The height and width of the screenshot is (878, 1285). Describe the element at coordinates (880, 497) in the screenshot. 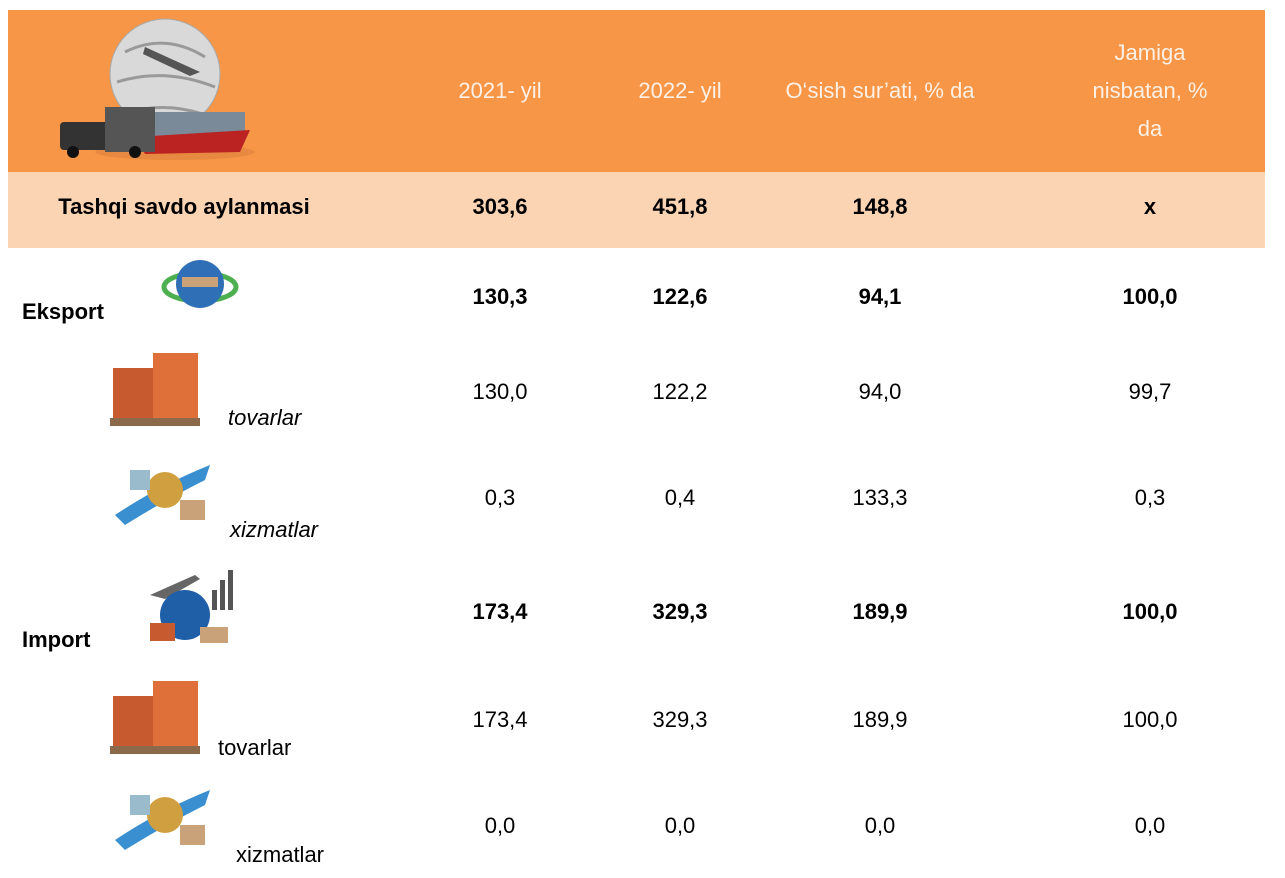

I see `cell: 133,3` at that location.